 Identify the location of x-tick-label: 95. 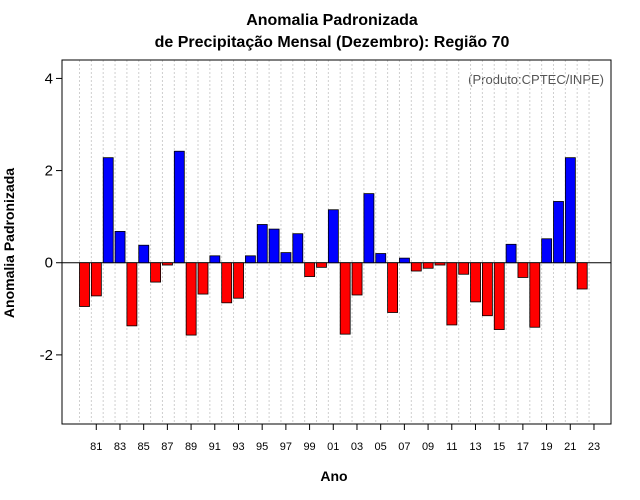
(262, 447).